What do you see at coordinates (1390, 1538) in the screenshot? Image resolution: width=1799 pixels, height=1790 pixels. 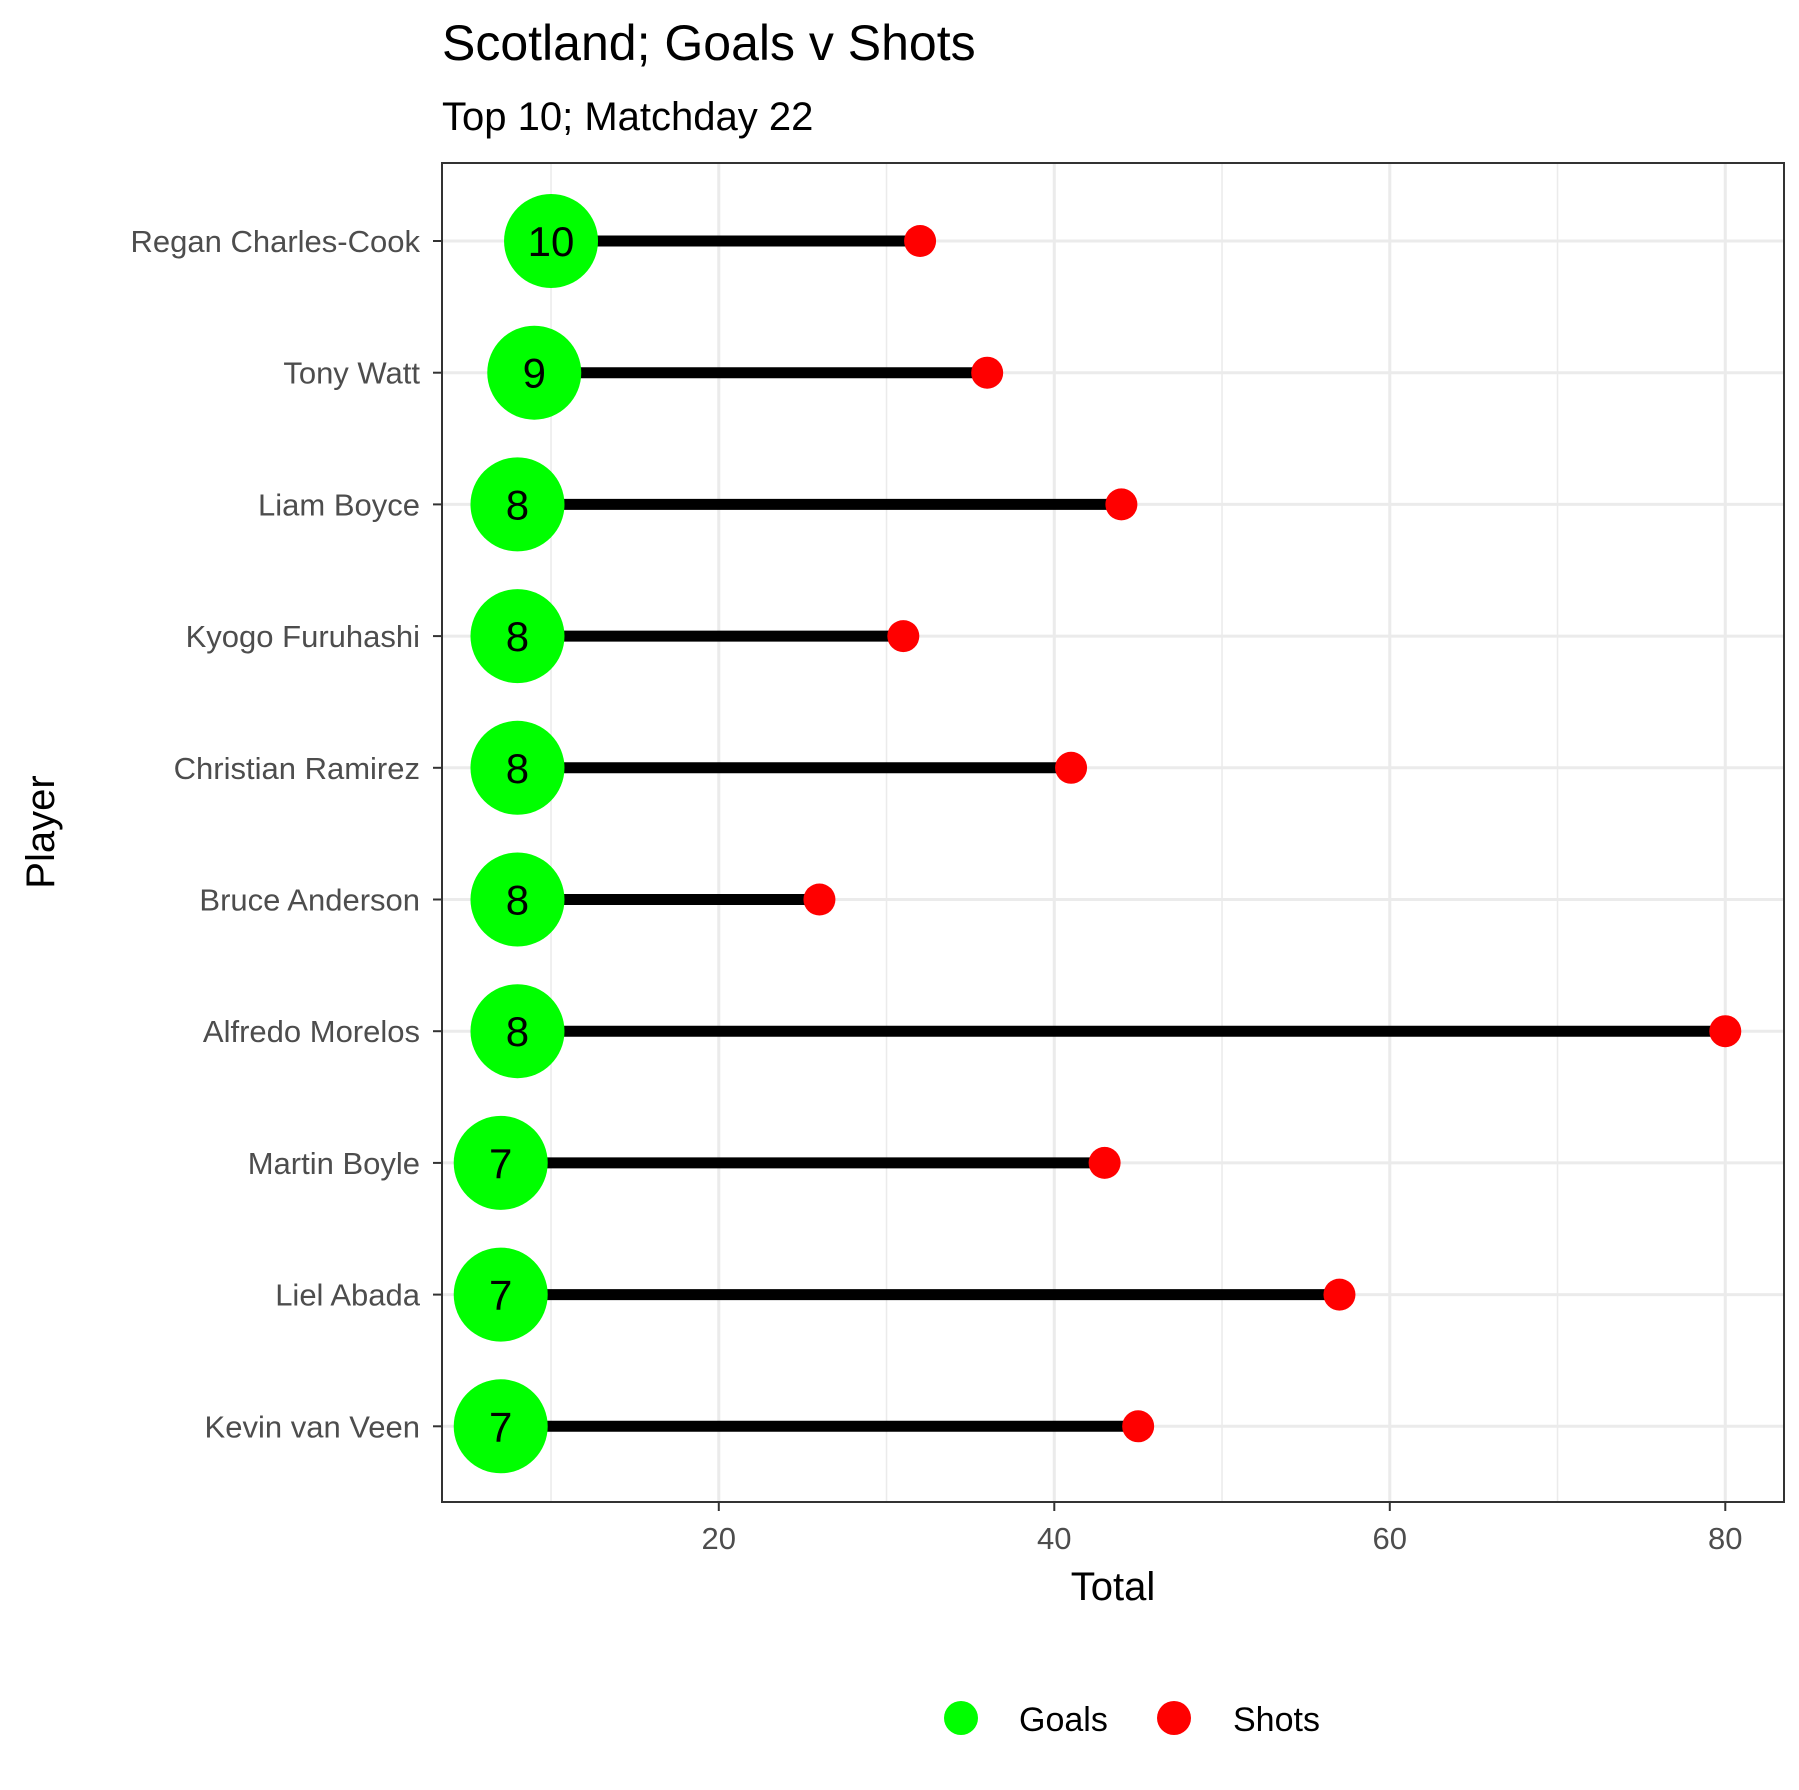 I see `x-tick-label: 60` at bounding box center [1390, 1538].